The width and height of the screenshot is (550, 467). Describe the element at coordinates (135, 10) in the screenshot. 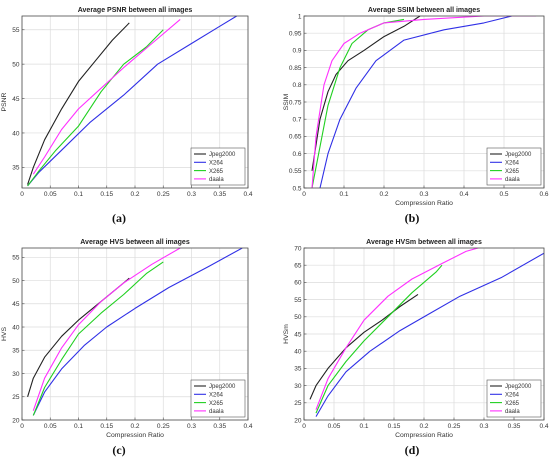

I see `chart-title: Average PSNR between all images` at that location.